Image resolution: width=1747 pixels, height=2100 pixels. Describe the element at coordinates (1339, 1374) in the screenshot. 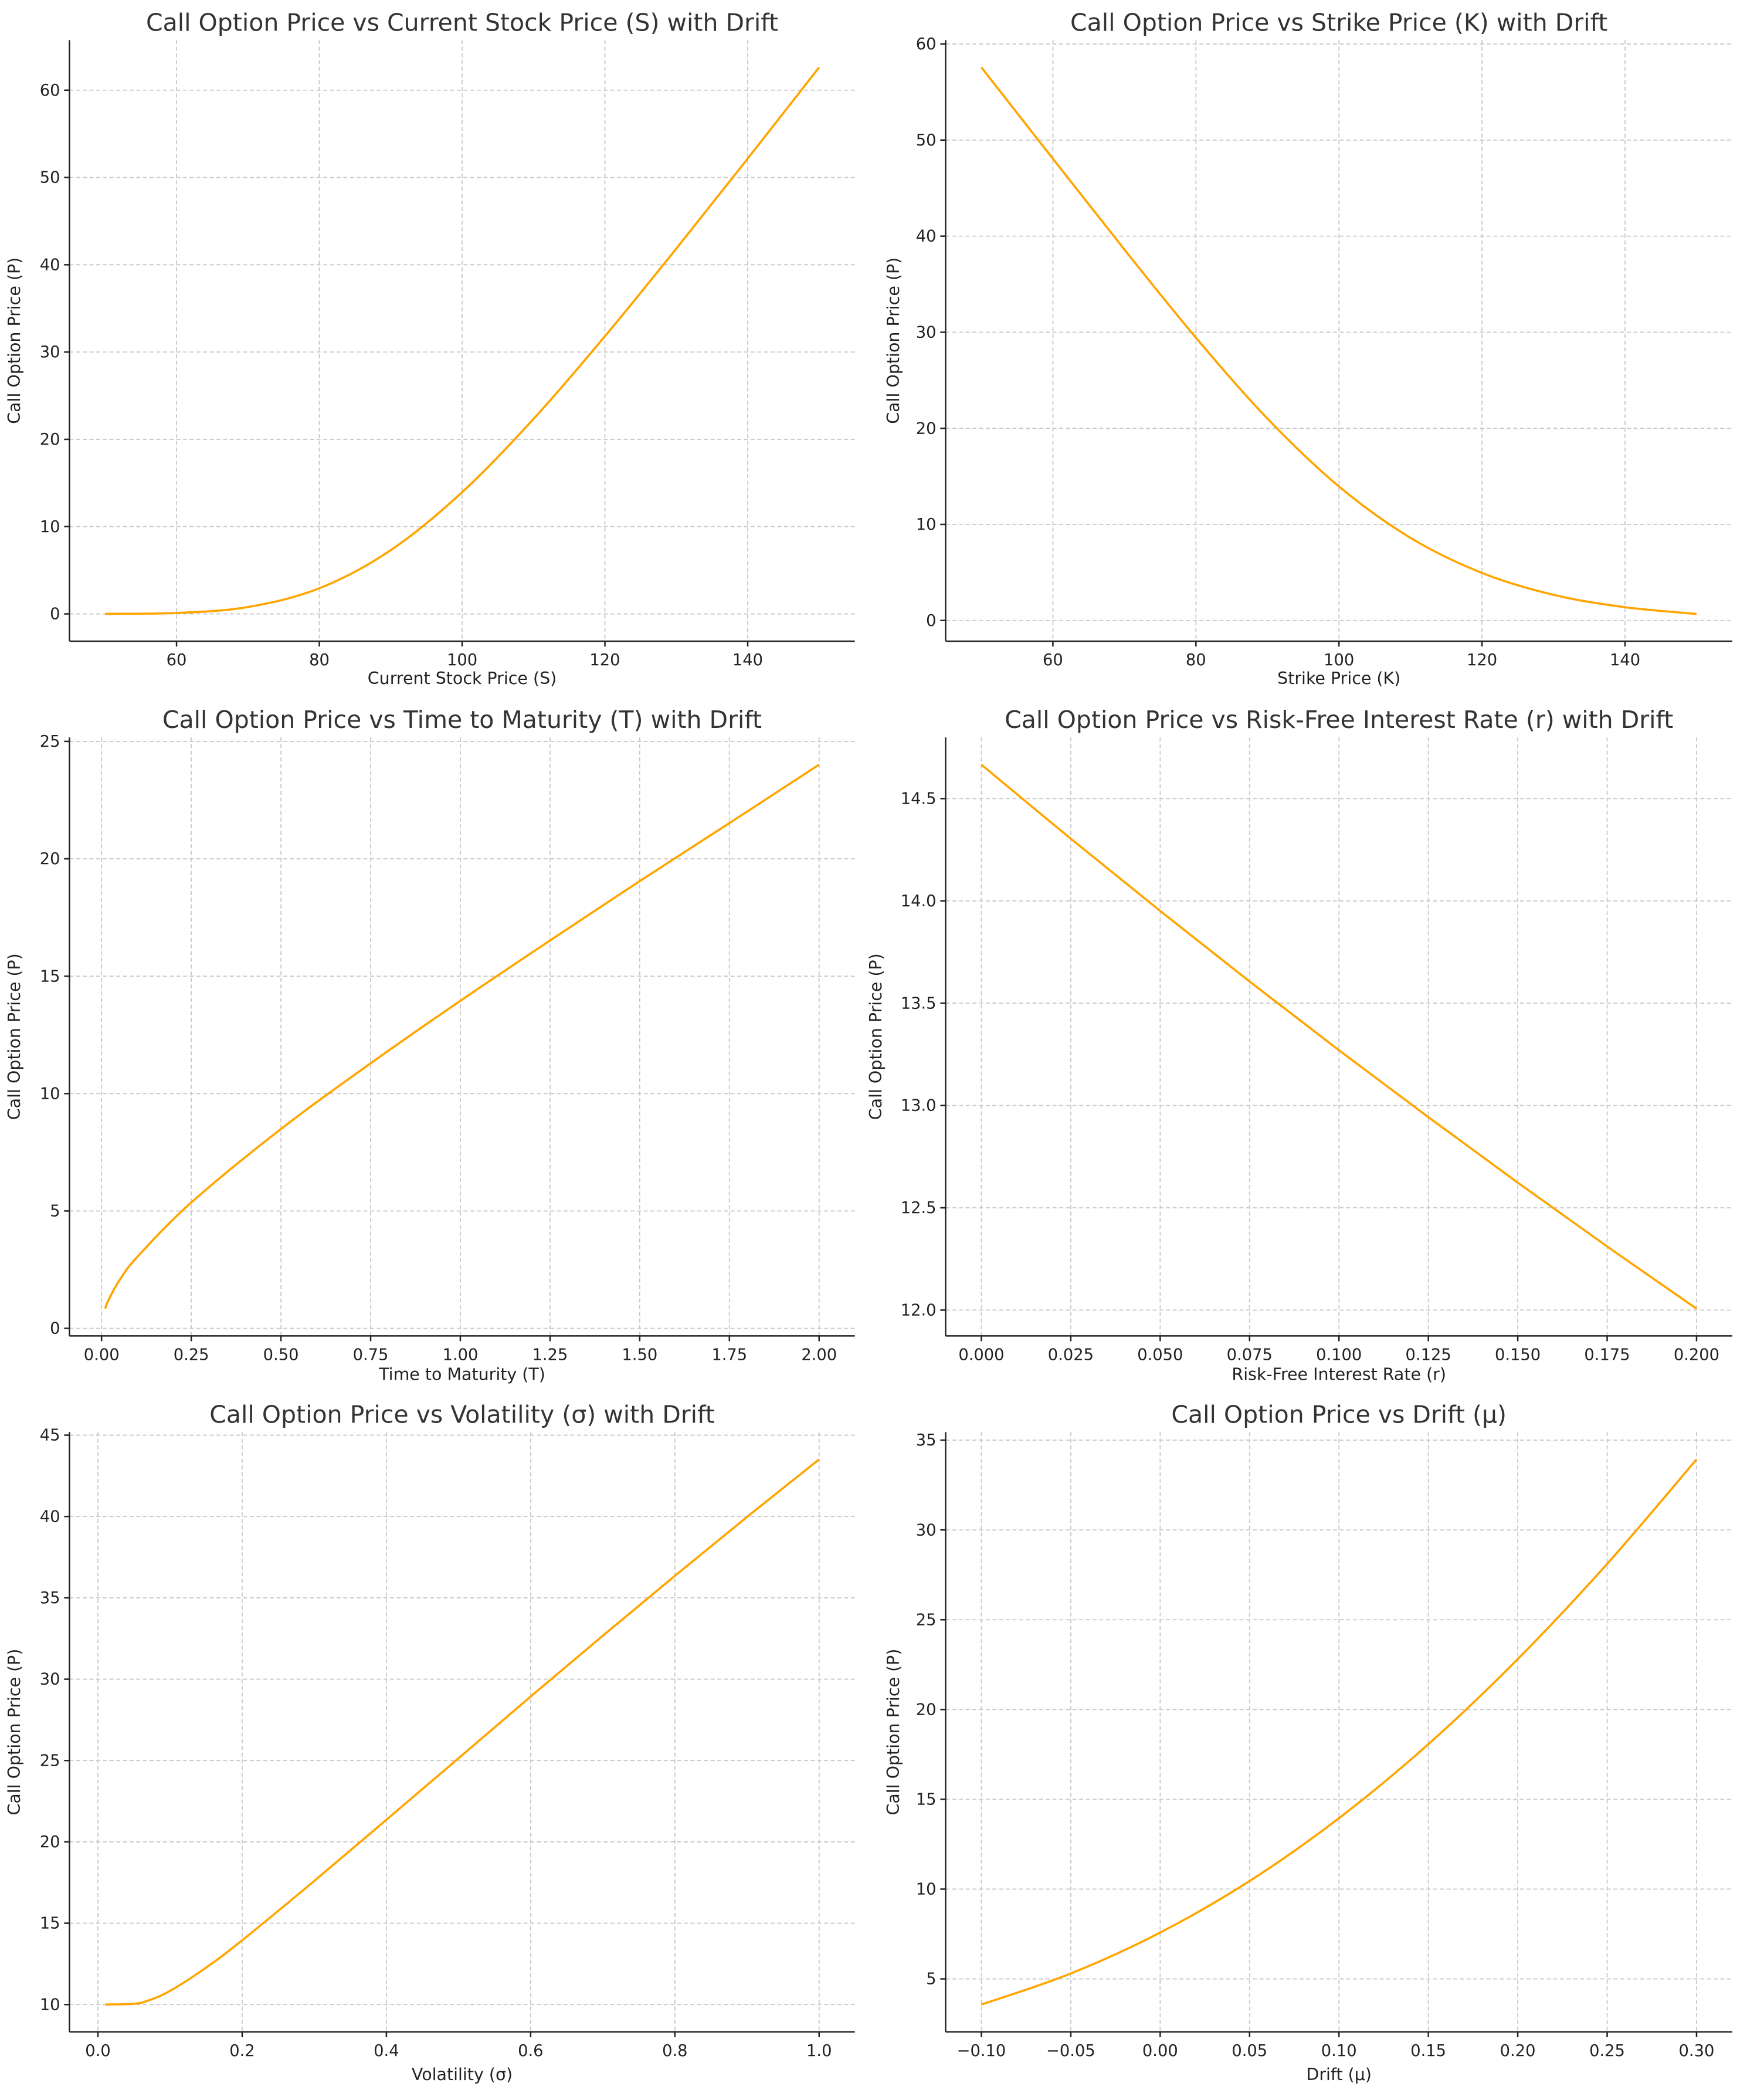

I see `x-axis-label: Risk-Free Interest Rate (r)` at that location.